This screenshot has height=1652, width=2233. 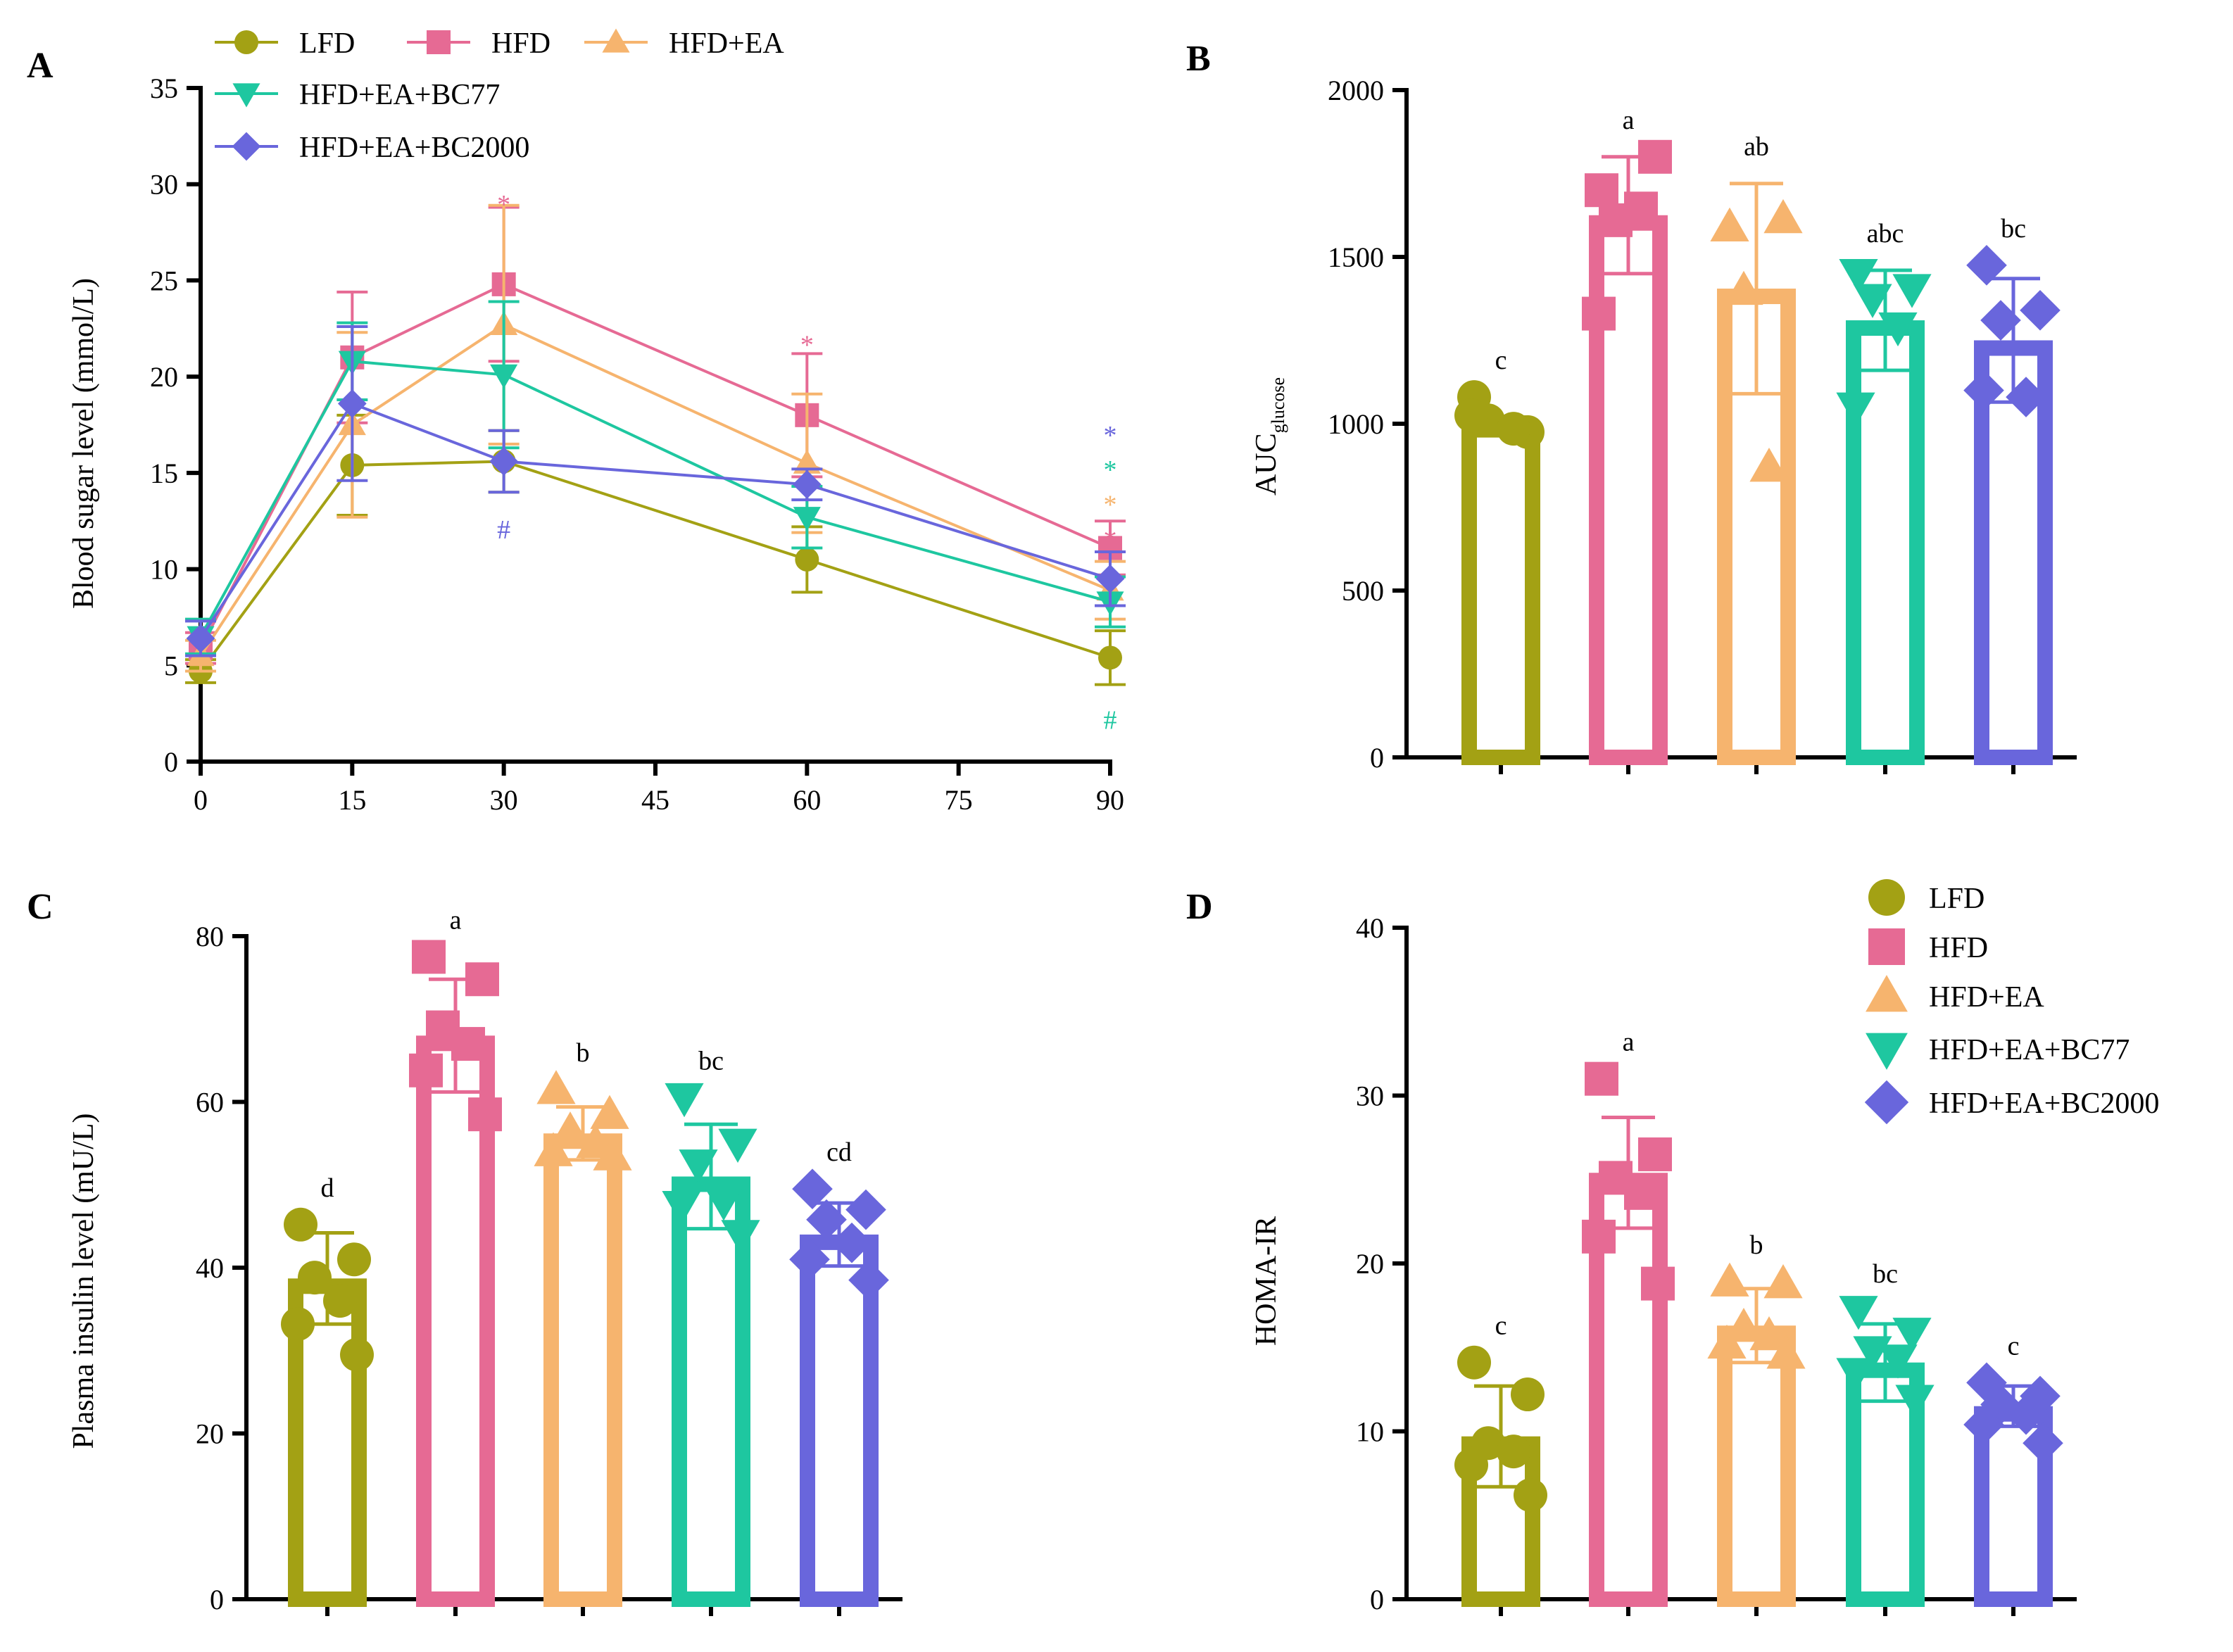 I want to click on panel-c-y-tick-label: 0, so click(x=217, y=1599).